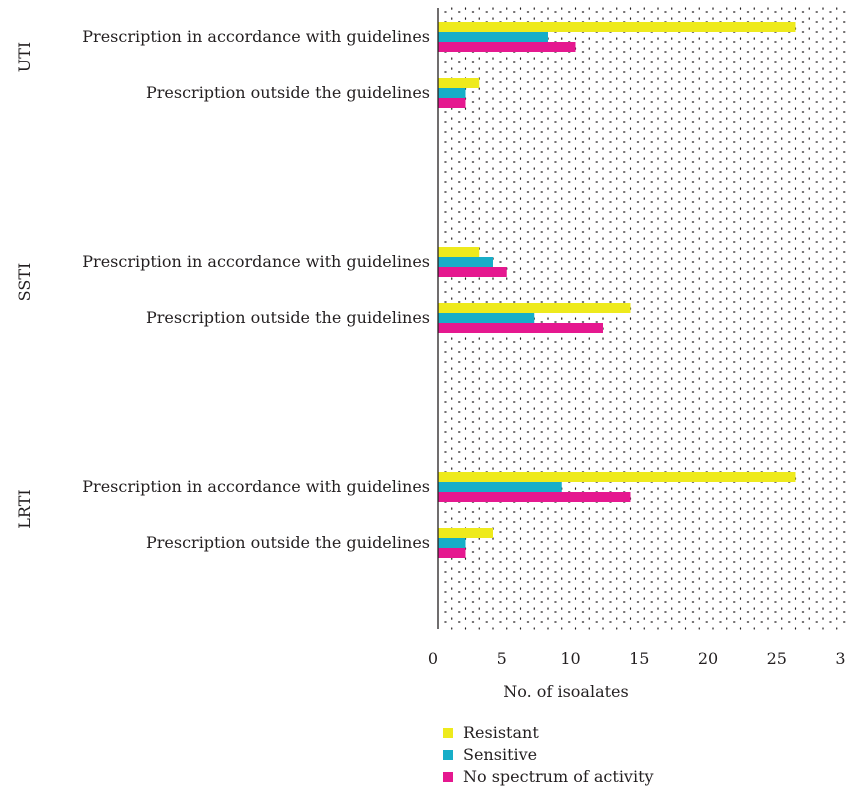 This screenshot has height=797, width=846. What do you see at coordinates (500, 754) in the screenshot?
I see `legend-label: Sensitive` at bounding box center [500, 754].